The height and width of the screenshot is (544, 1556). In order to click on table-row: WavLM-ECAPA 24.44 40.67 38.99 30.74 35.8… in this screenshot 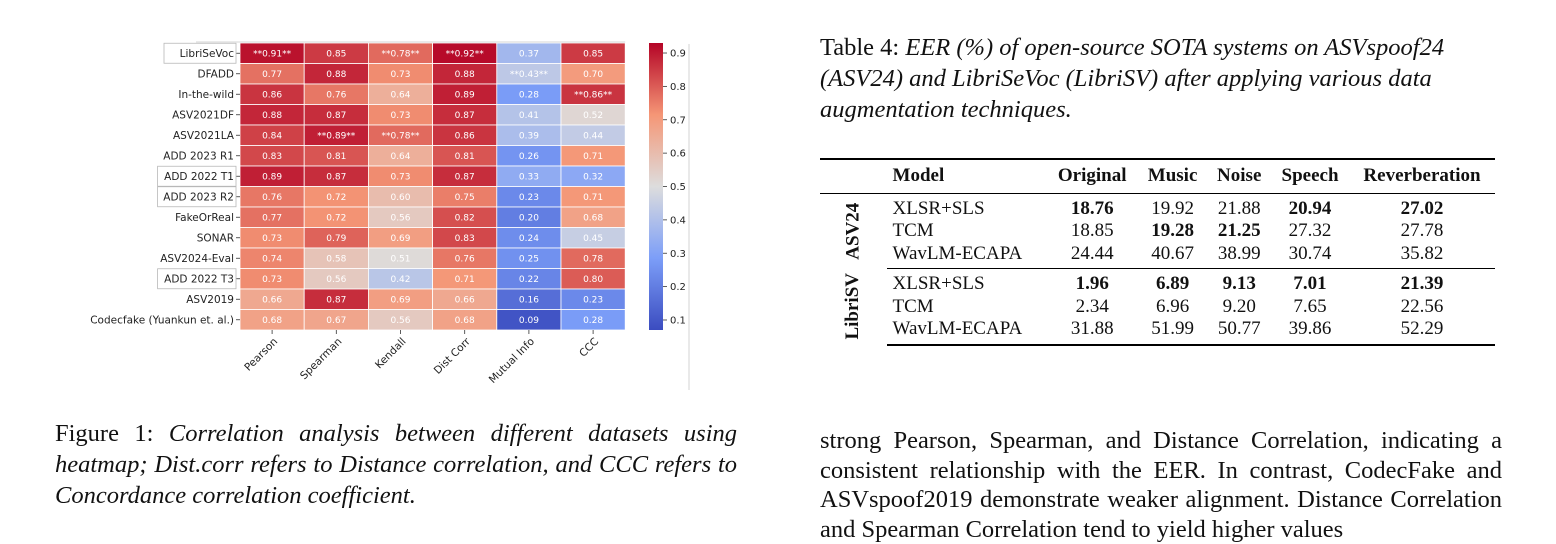, I will do `click(1157, 255)`.